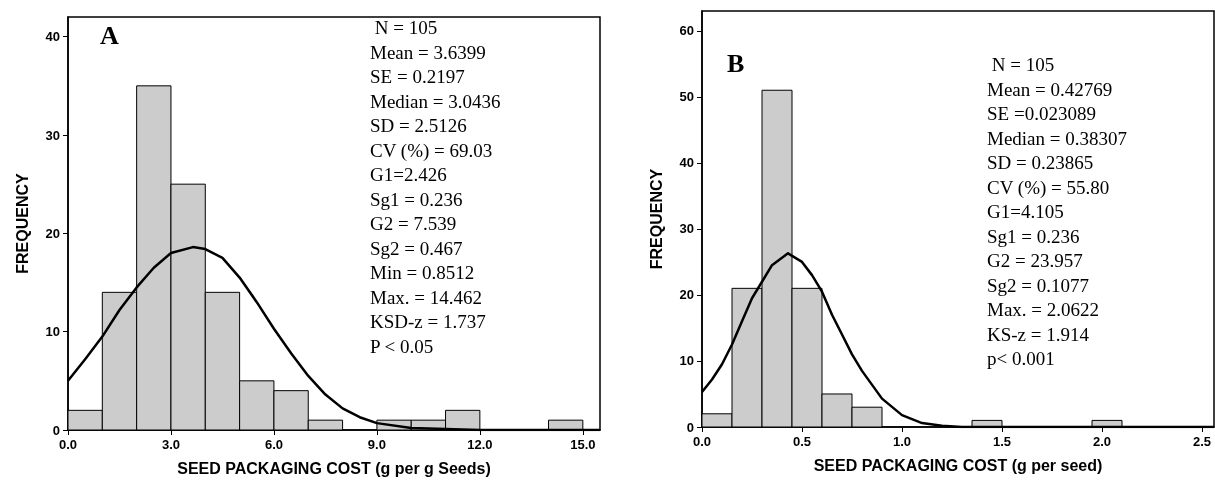 The width and height of the screenshot is (1215, 482). What do you see at coordinates (426, 297) in the screenshot?
I see `annotation: Max. = 14.462` at bounding box center [426, 297].